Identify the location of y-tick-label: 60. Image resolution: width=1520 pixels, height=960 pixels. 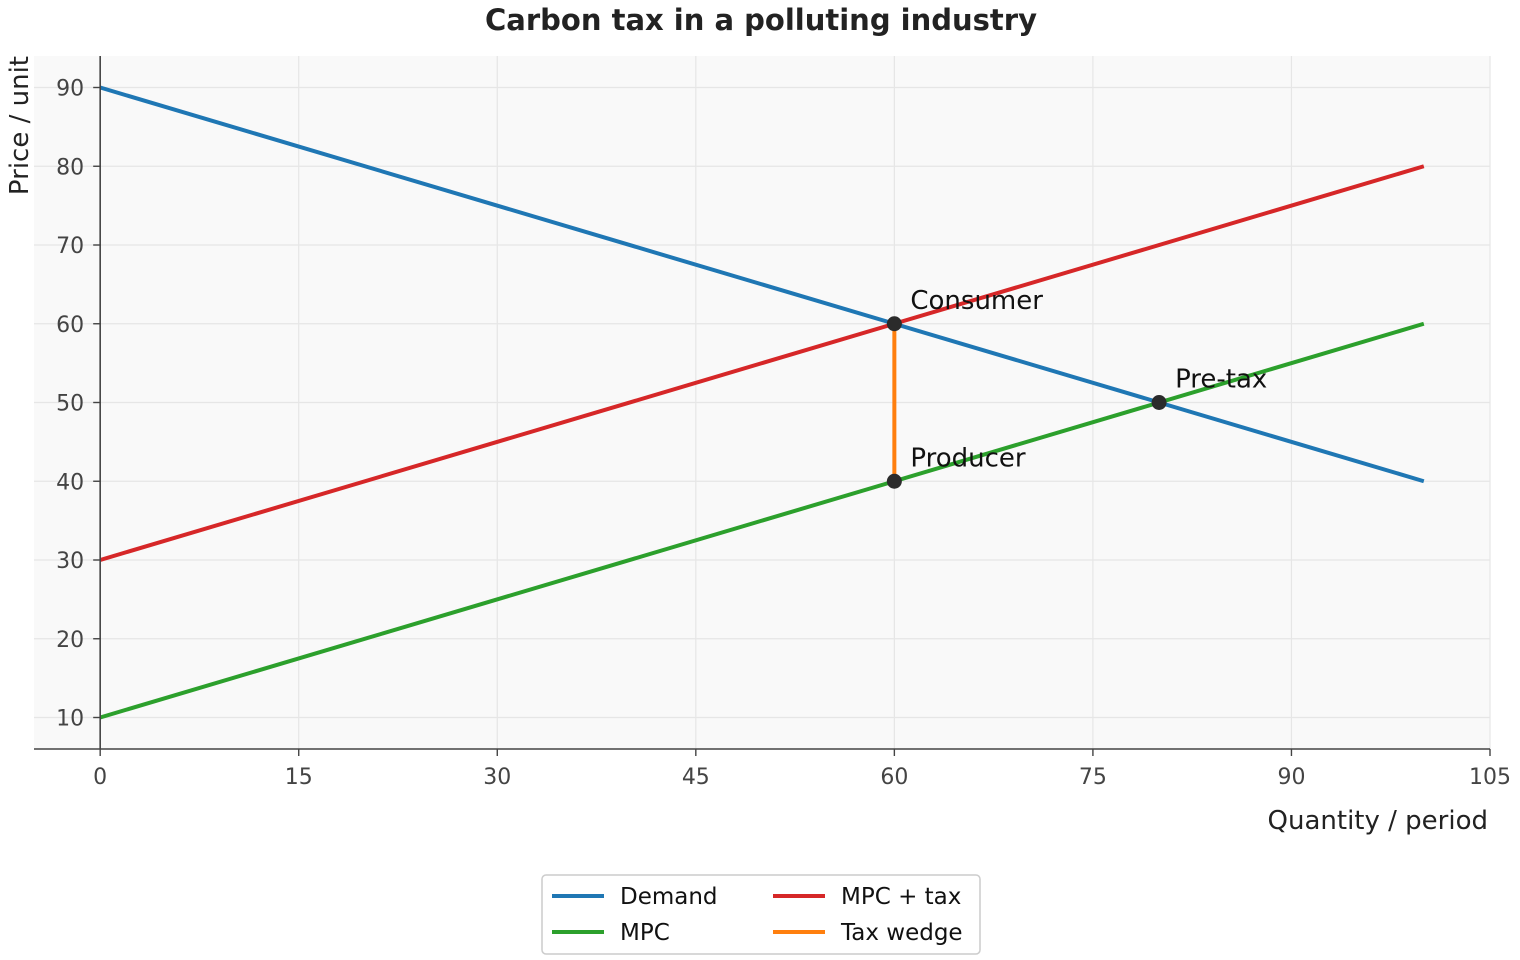
(70, 325).